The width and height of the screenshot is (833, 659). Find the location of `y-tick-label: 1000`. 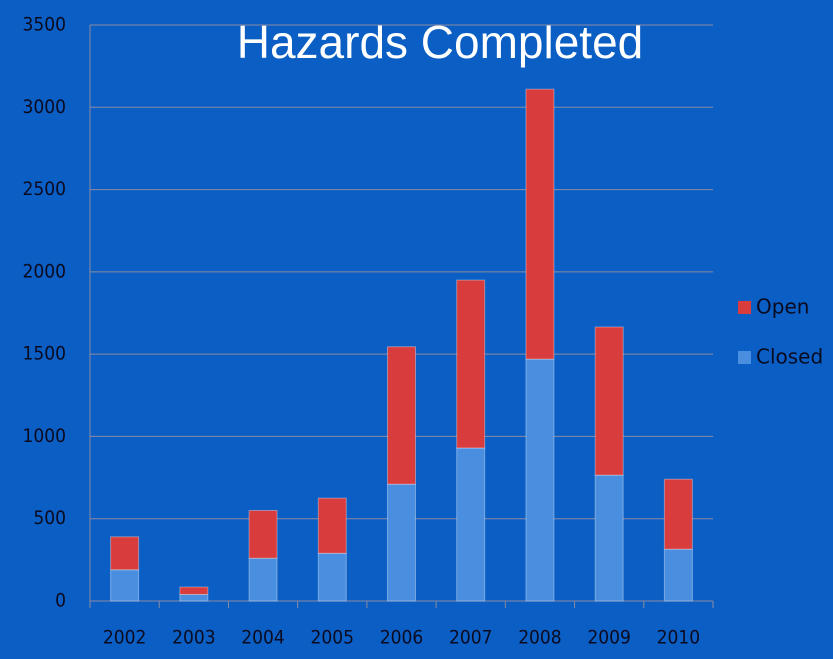

y-tick-label: 1000 is located at coordinates (45, 436).